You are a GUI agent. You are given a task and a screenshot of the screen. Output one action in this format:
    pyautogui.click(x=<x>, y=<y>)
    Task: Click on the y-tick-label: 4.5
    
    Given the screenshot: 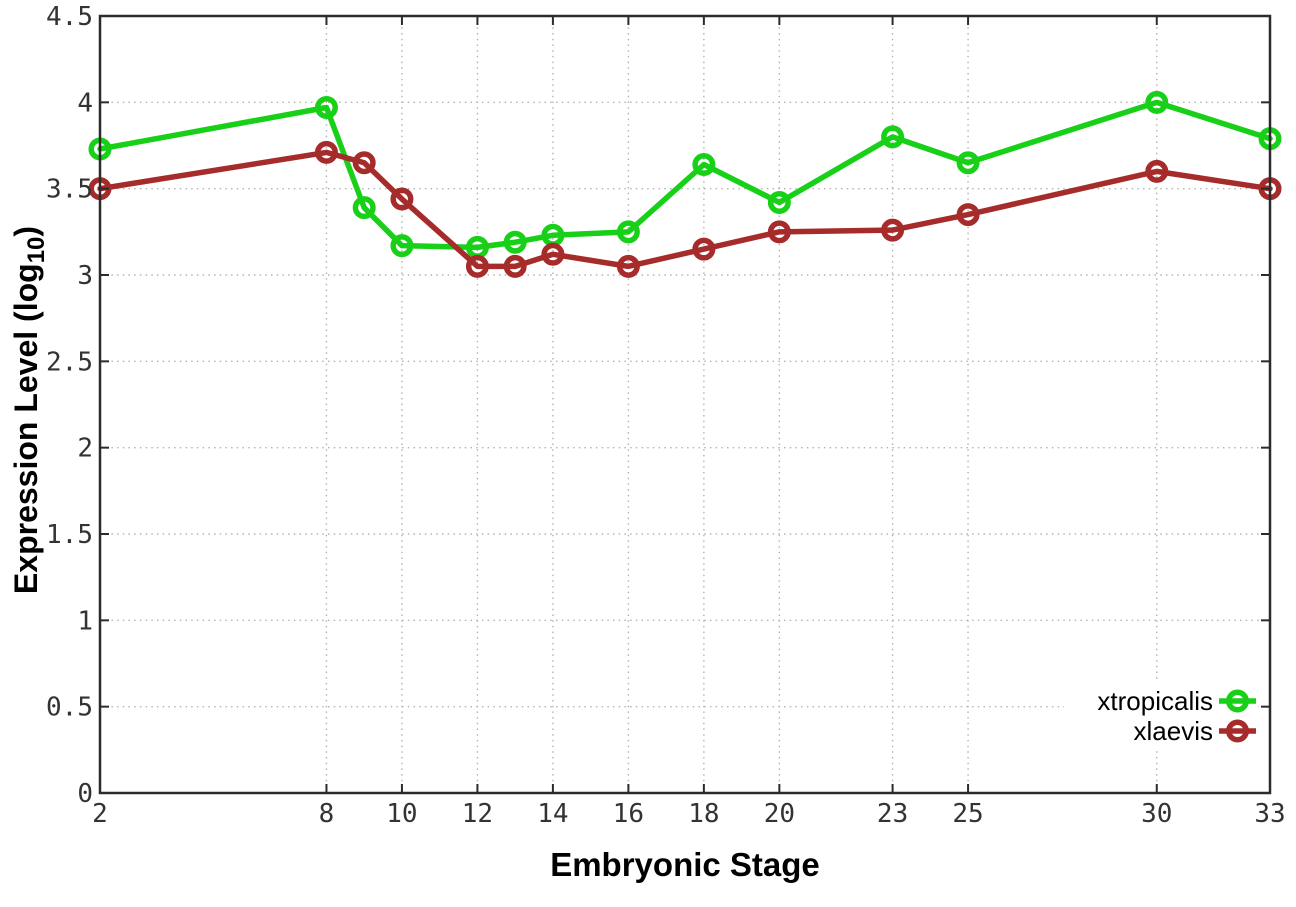 What is the action you would take?
    pyautogui.click(x=69, y=17)
    